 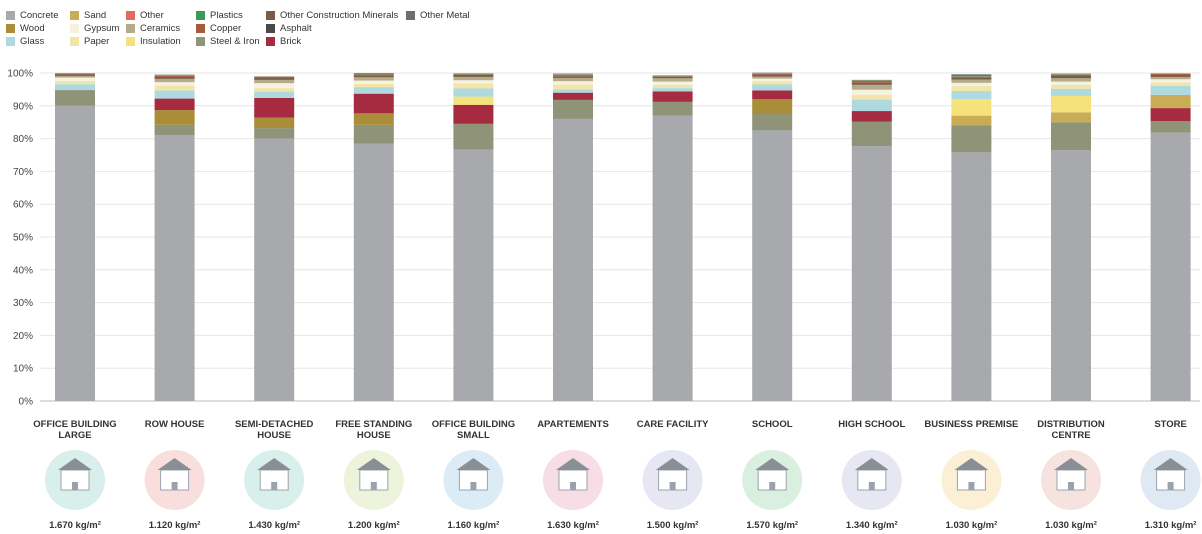 I want to click on density-label: 1.310 kg/m², so click(x=1171, y=525).